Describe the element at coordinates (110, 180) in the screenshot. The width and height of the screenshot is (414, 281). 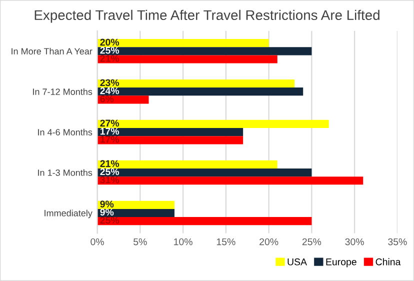
I see `data-label: 31%` at that location.